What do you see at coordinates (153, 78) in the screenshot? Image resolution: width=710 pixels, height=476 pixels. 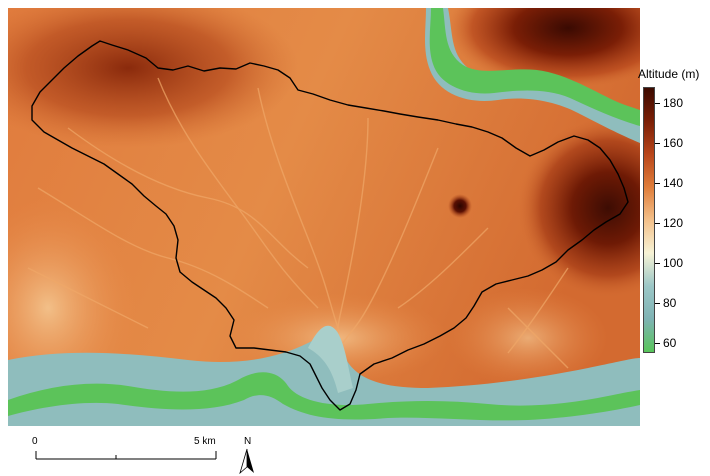 I see `terrain-hill-northwest` at bounding box center [153, 78].